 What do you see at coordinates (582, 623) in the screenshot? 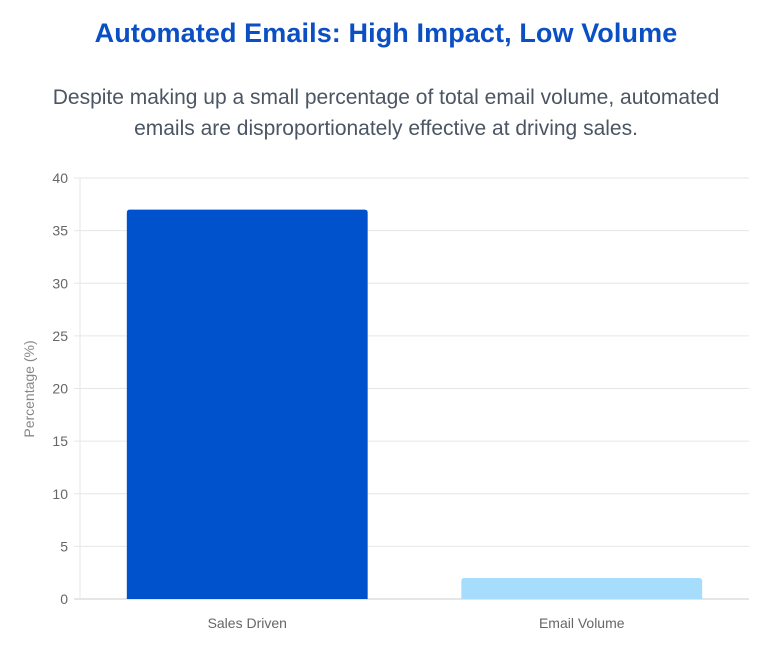
I see `x-tick-label: Email Volume` at bounding box center [582, 623].